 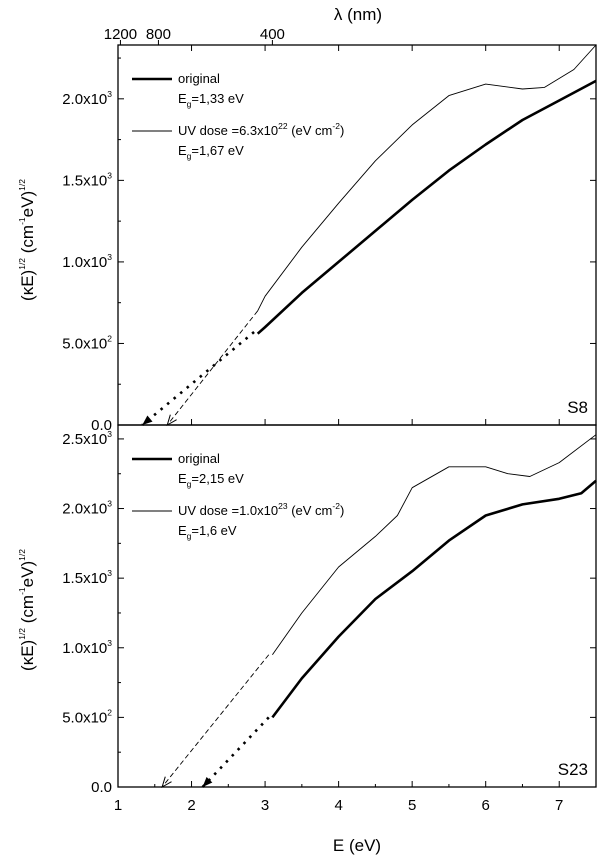 I want to click on legend-param: Eg=1,6 eV, so click(x=207, y=532).